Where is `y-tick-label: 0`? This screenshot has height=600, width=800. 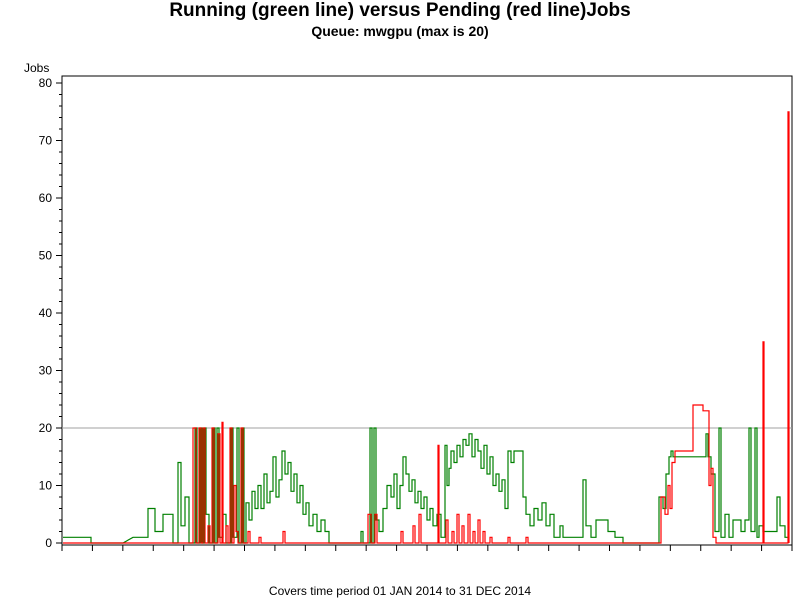 y-tick-label: 0 is located at coordinates (48, 543).